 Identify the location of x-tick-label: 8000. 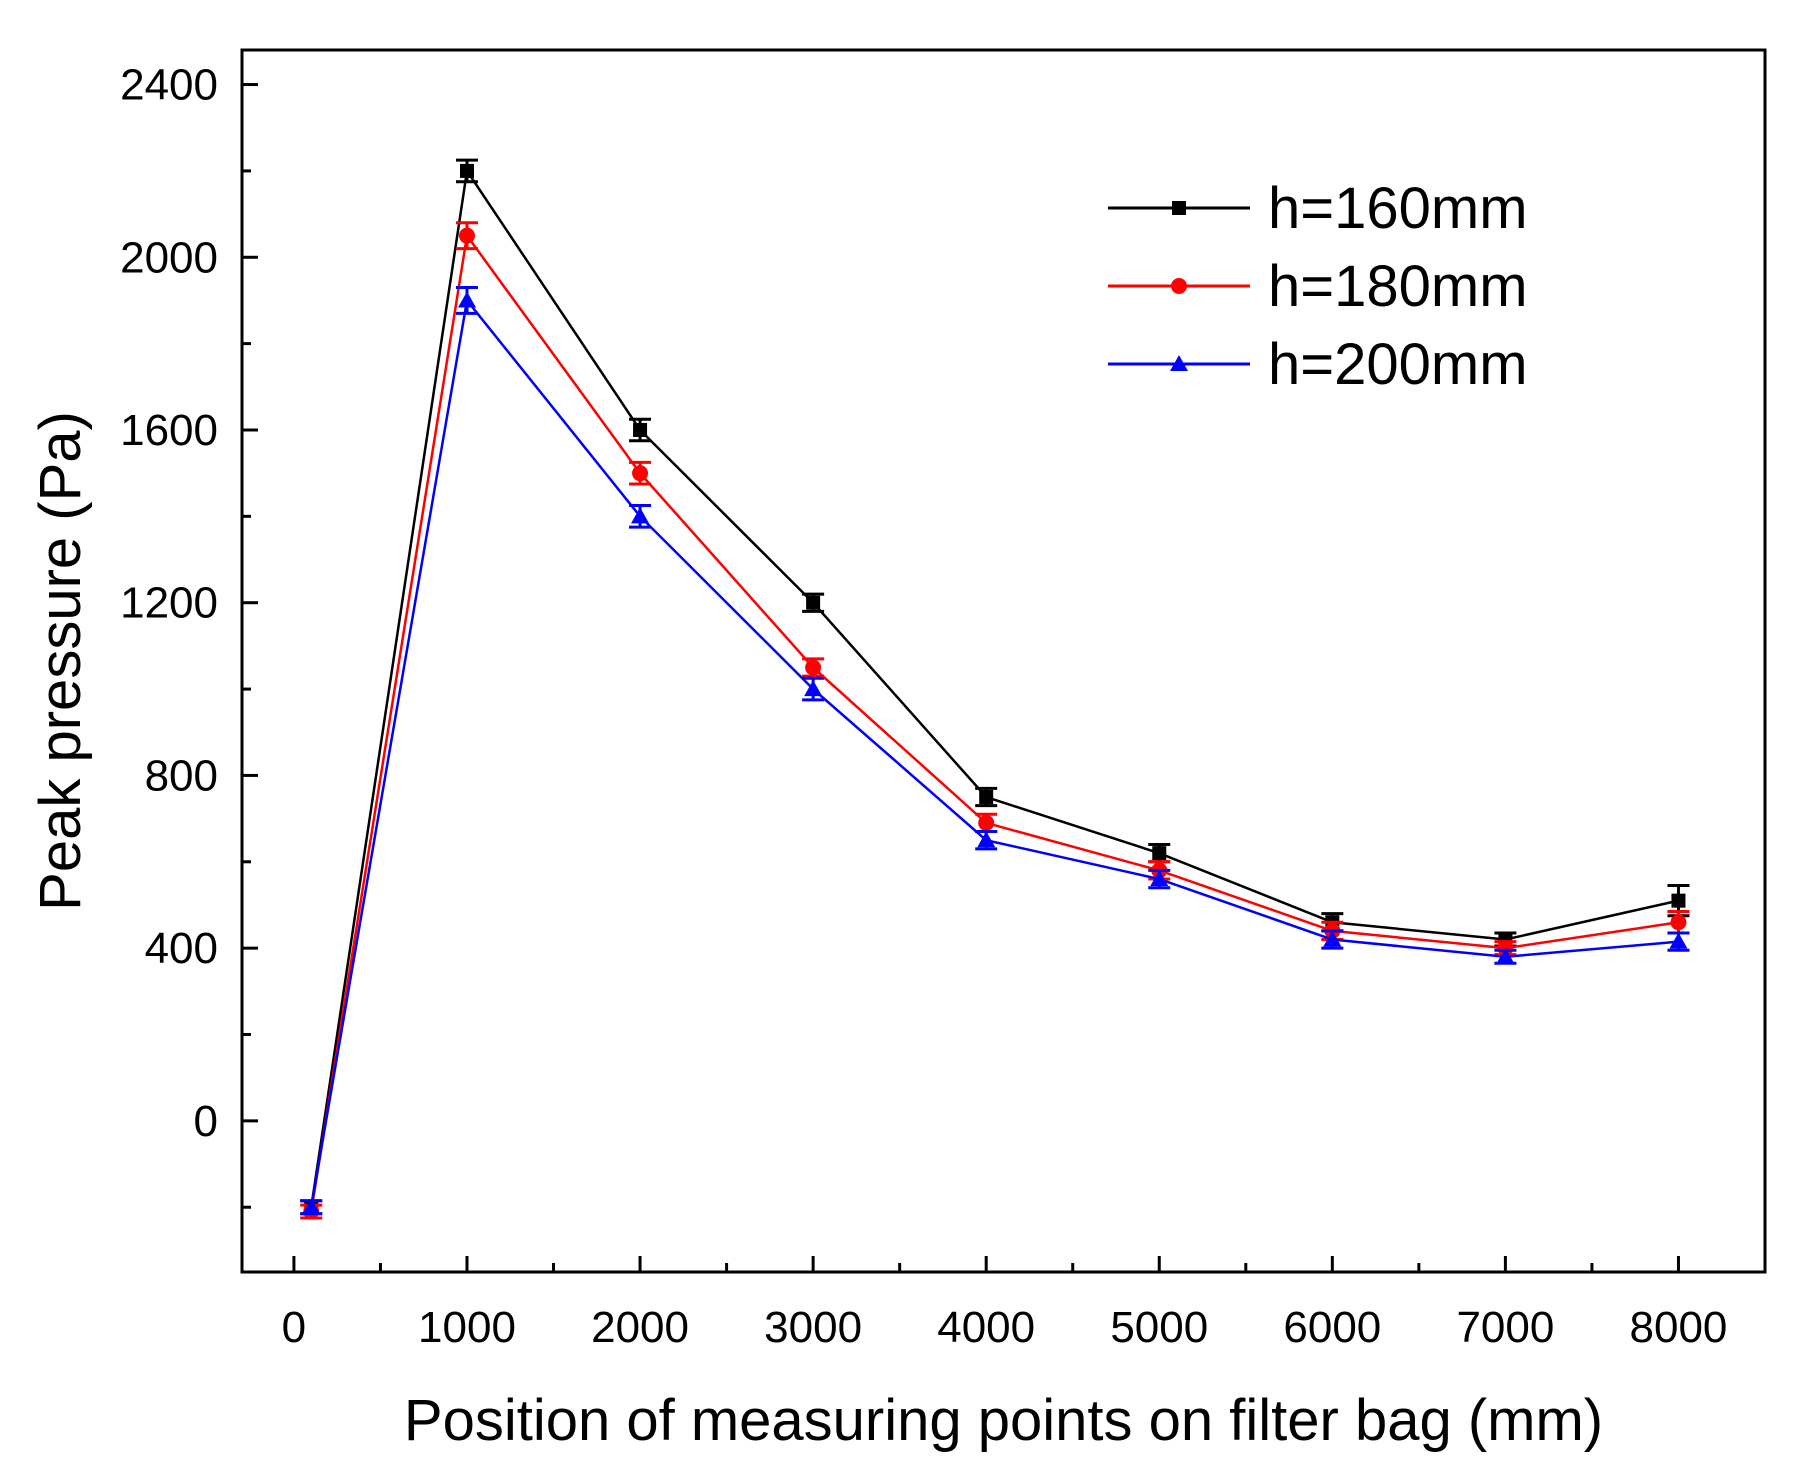
(1679, 1327).